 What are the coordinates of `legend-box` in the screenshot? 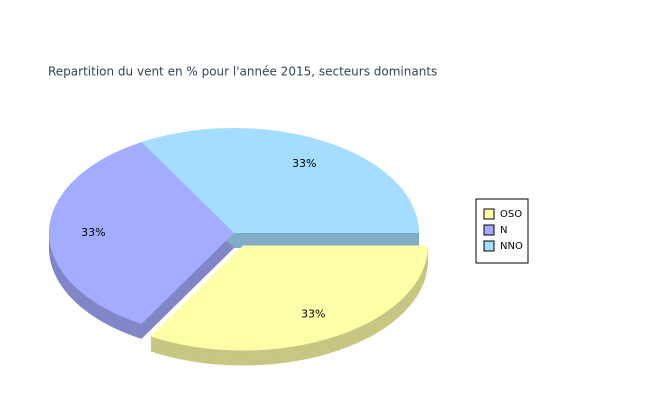 It's located at (502, 231).